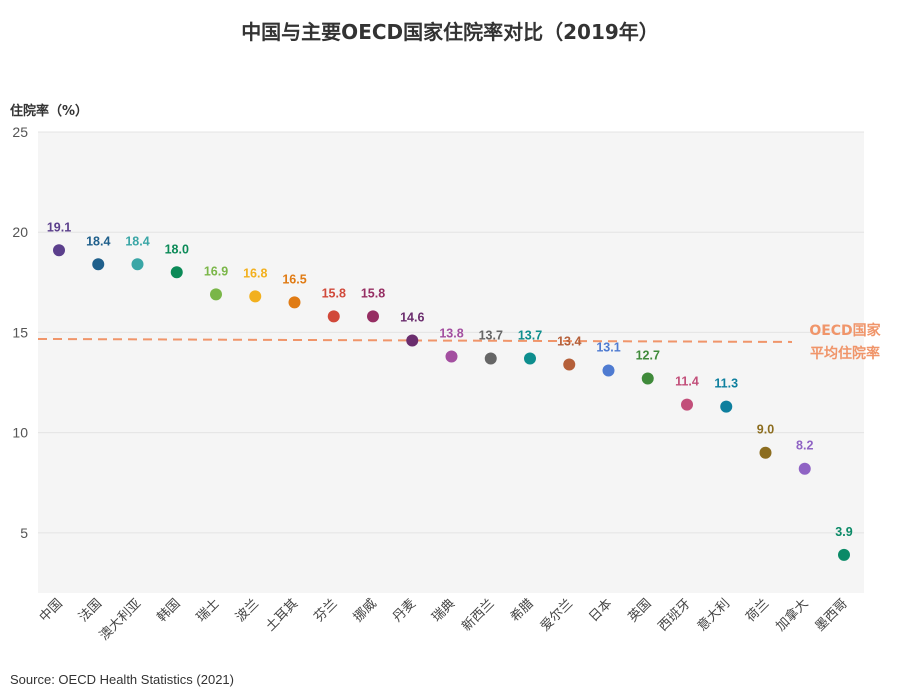  Describe the element at coordinates (326, 610) in the screenshot. I see `x-tick-label: 芬兰` at that location.